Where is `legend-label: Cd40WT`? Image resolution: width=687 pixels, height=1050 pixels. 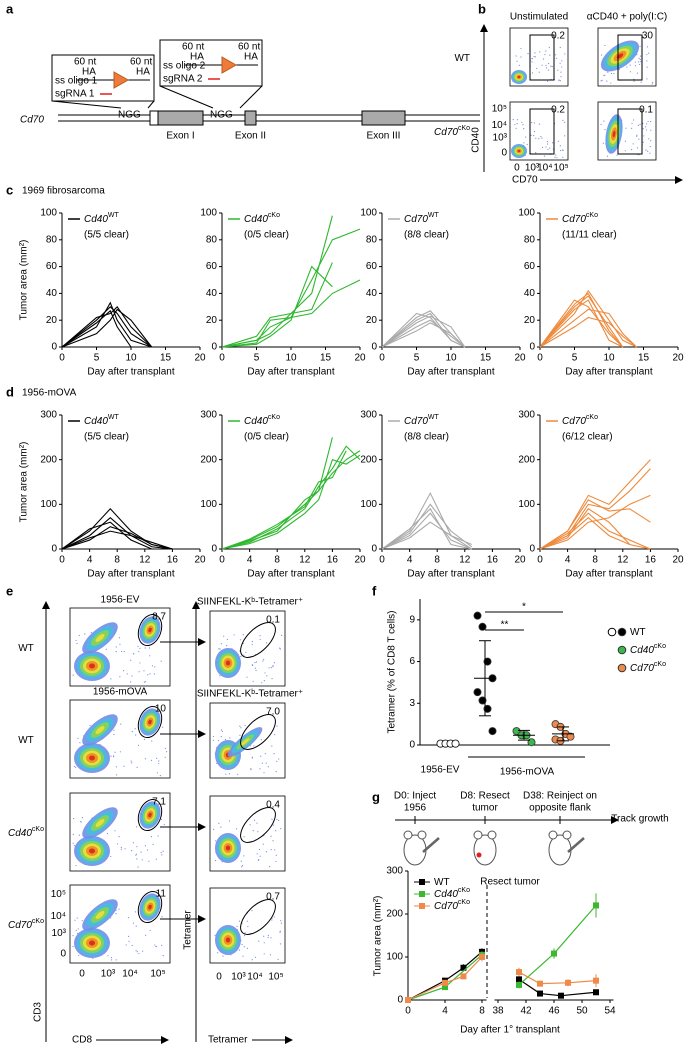 legend-label: Cd40WT is located at coordinates (102, 218).